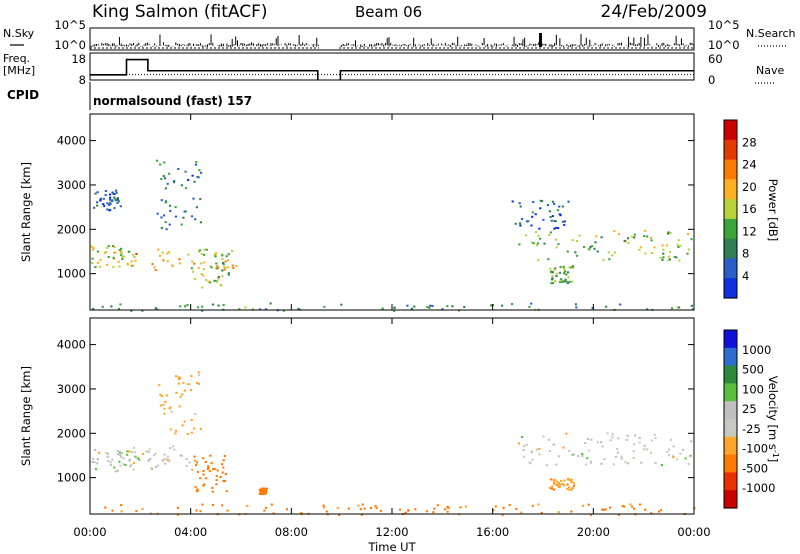 The image size is (800, 554). I want to click on colorbar-tick-label: 28, so click(749, 142).